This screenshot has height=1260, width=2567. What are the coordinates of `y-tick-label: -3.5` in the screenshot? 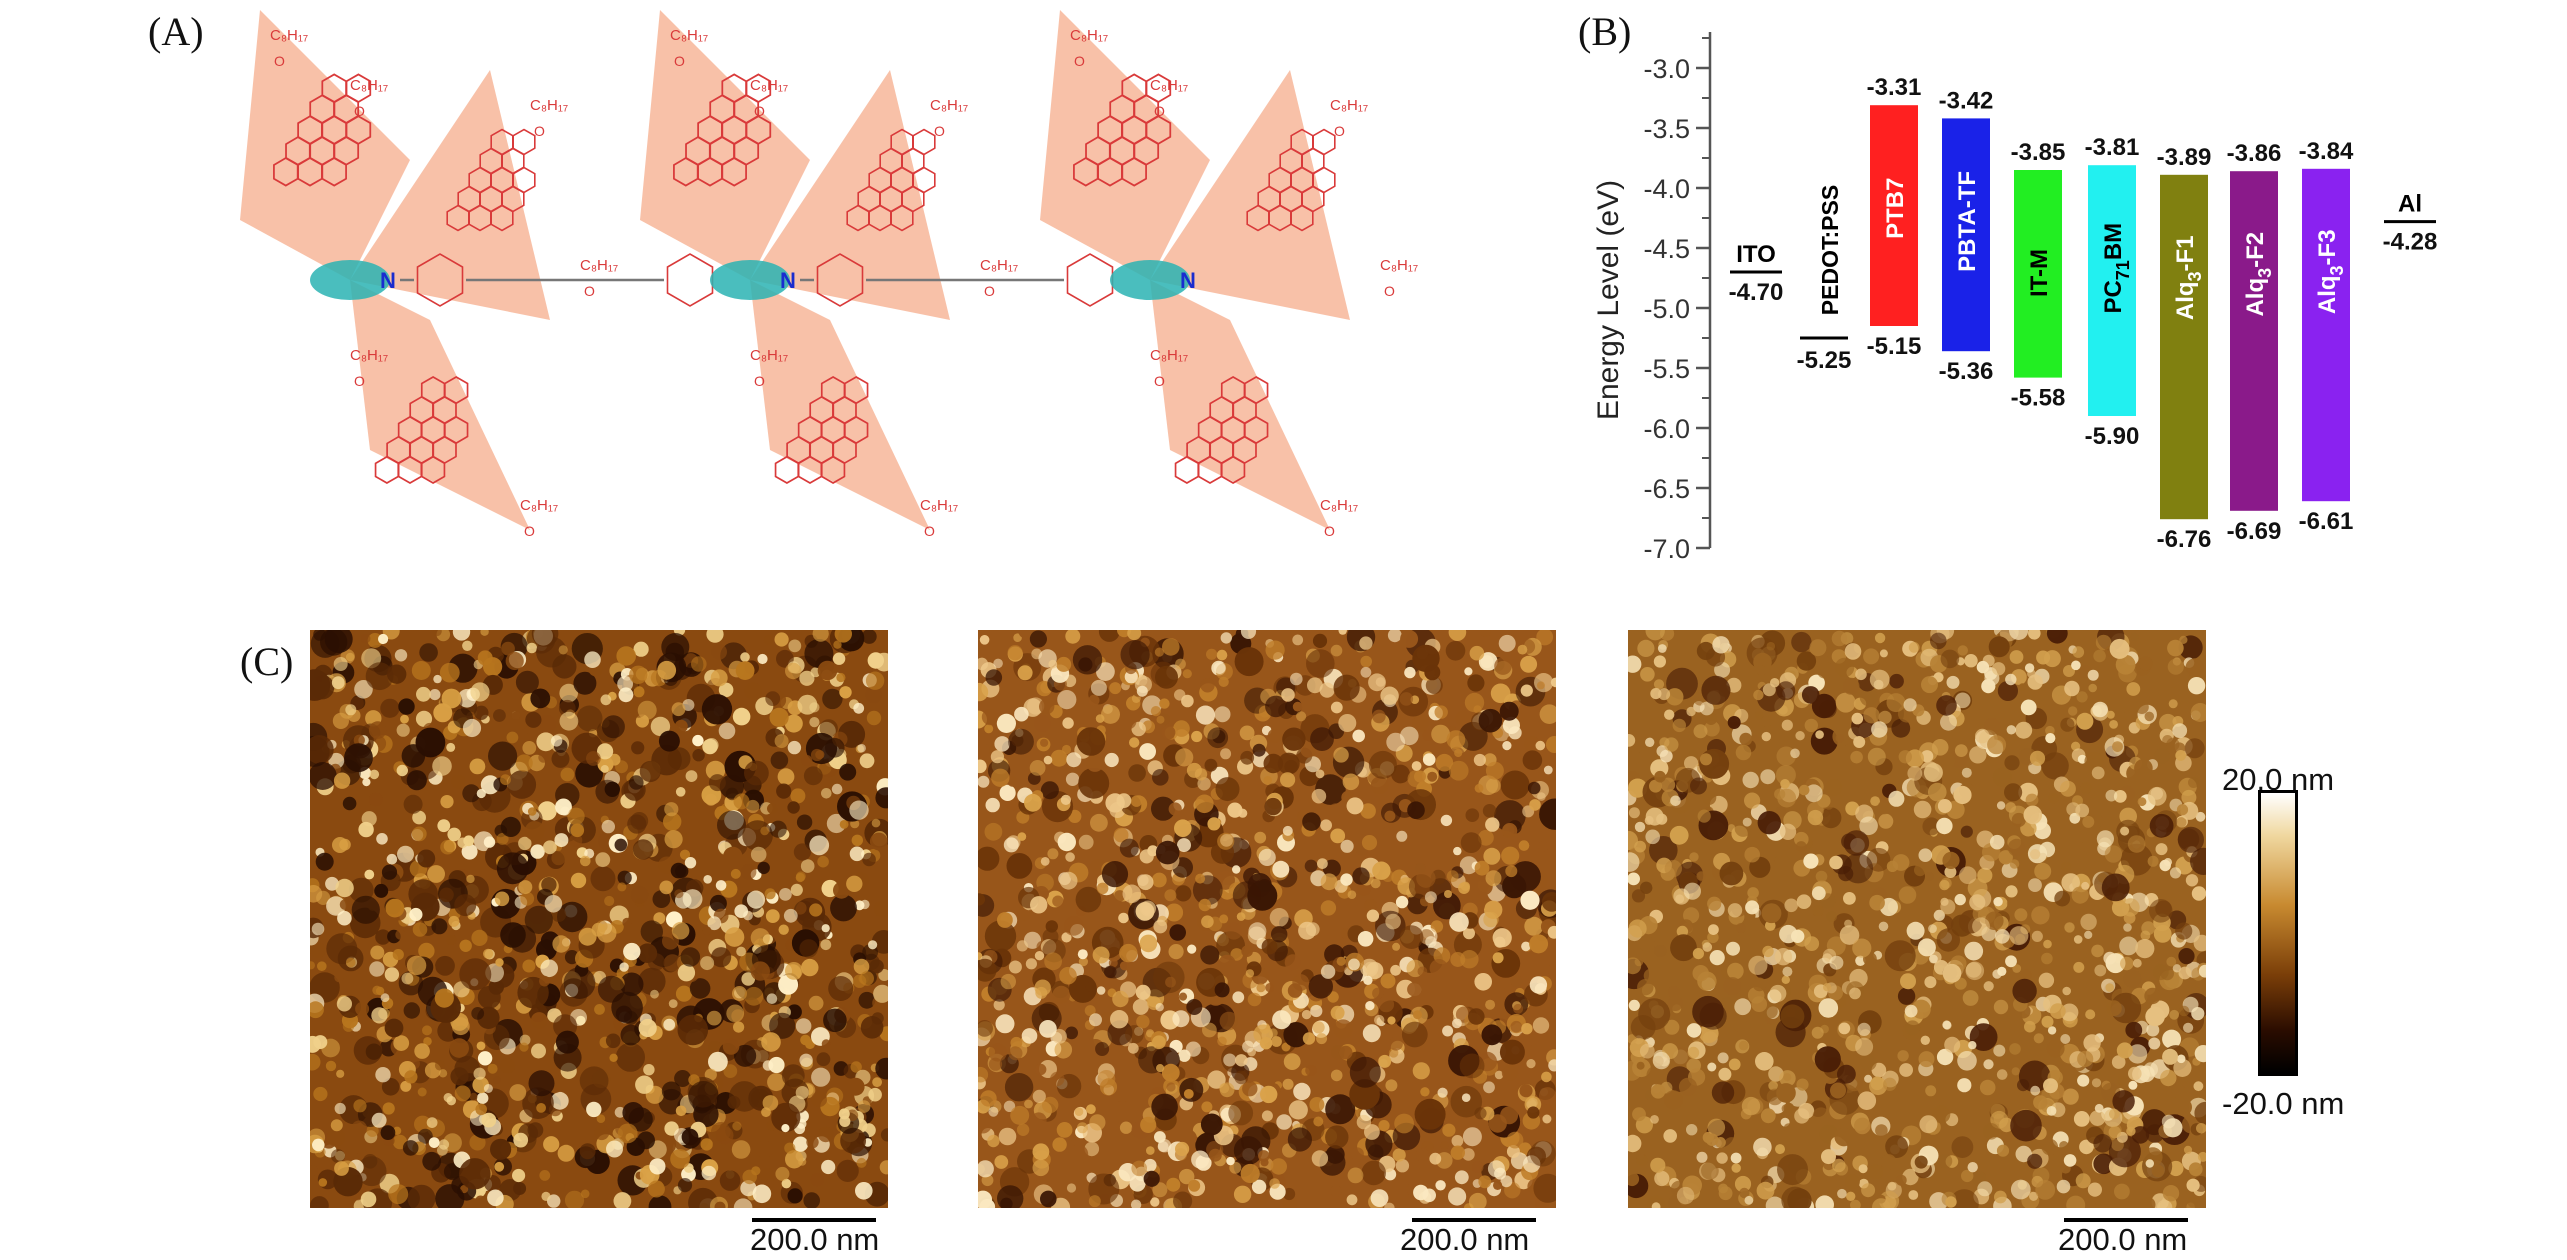 It's located at (1666, 129).